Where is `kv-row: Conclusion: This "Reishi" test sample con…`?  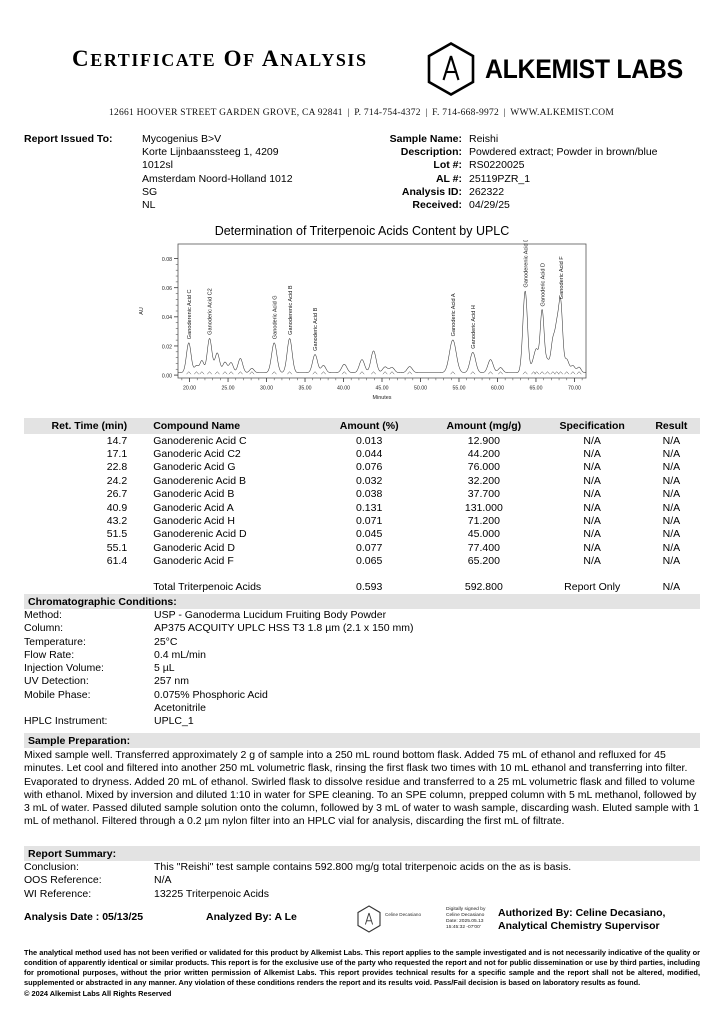
kv-row: Conclusion: This "Reishi" test sample con… is located at coordinates (362, 867).